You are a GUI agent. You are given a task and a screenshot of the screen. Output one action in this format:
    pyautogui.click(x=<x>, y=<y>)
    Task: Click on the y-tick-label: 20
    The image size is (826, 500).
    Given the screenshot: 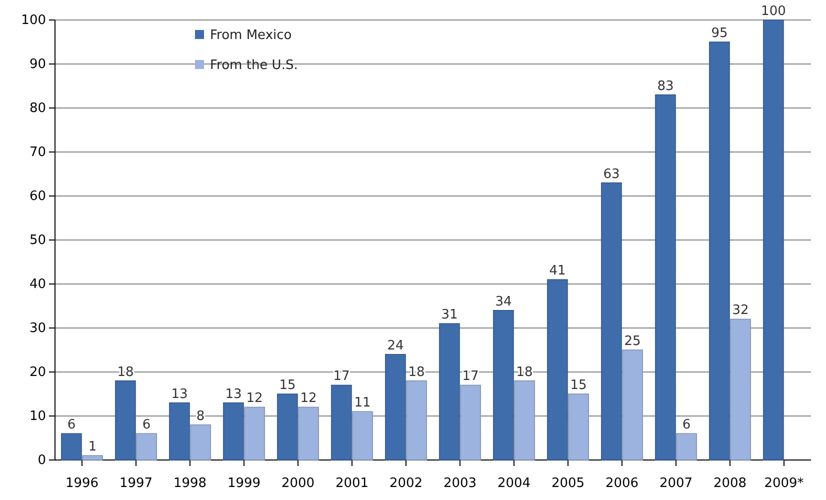 What is the action you would take?
    pyautogui.click(x=37, y=372)
    